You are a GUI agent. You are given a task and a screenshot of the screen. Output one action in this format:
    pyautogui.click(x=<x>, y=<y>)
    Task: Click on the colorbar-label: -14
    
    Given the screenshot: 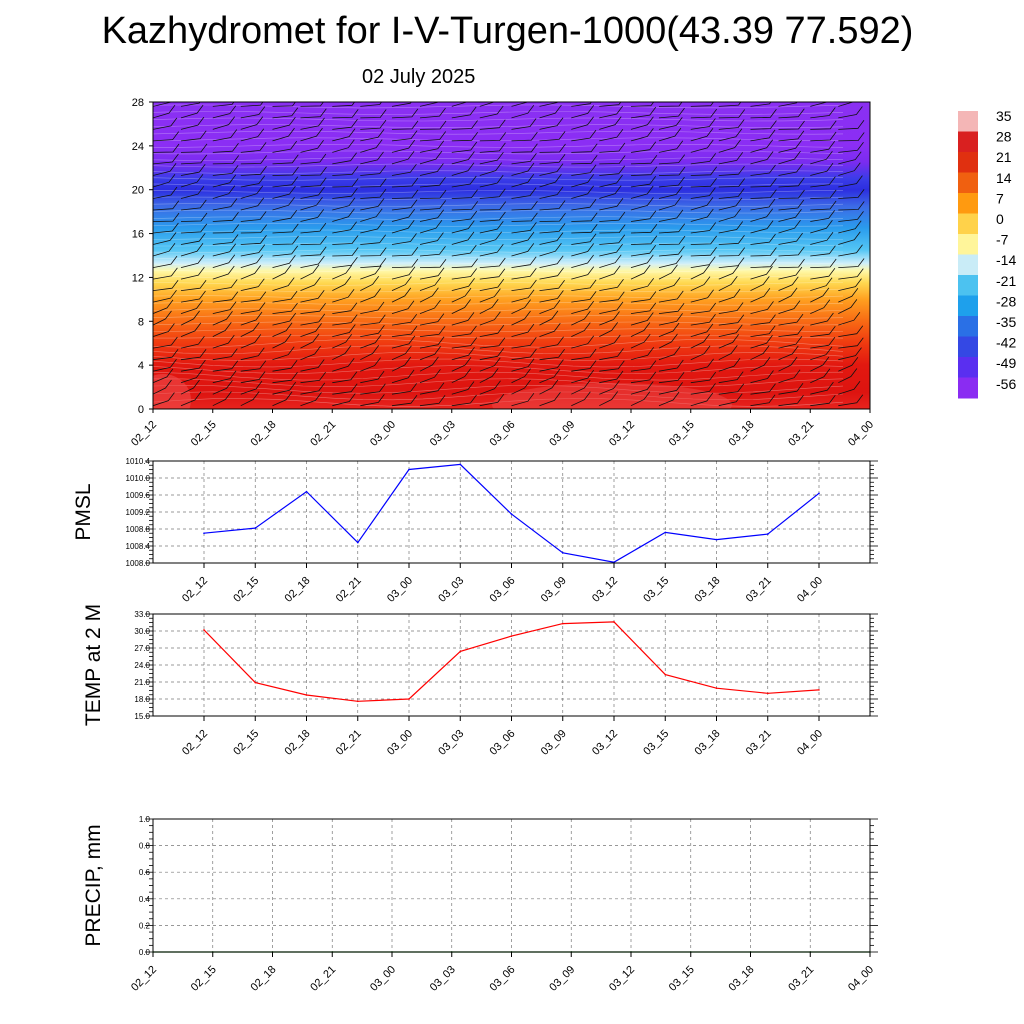 What is the action you would take?
    pyautogui.click(x=1006, y=260)
    